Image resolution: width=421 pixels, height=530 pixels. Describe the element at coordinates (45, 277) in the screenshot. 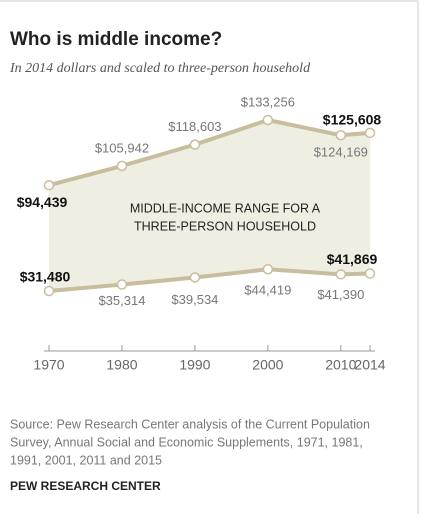

I see `data-label: $31,480` at that location.